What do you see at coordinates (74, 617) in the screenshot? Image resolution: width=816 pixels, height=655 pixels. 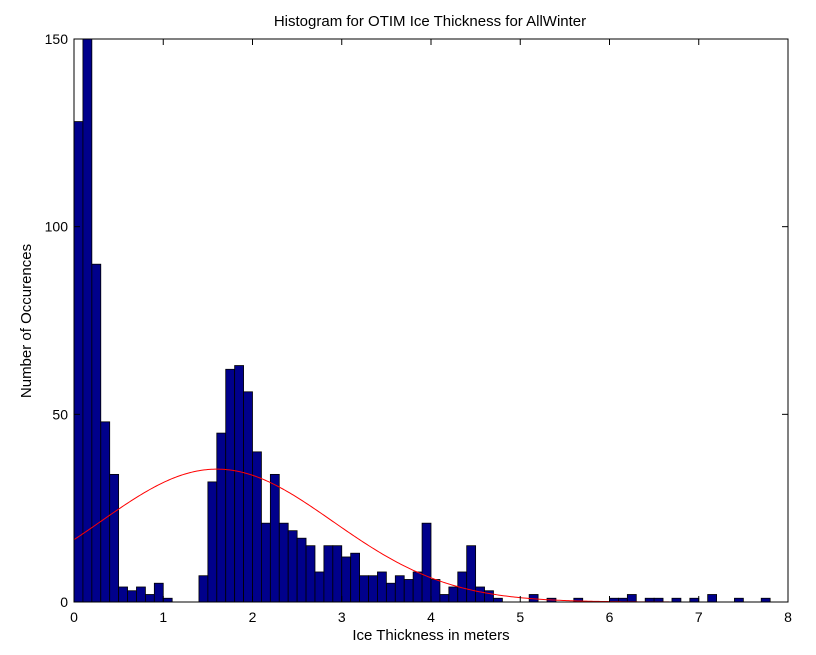 I see `x-tick-label: 0` at bounding box center [74, 617].